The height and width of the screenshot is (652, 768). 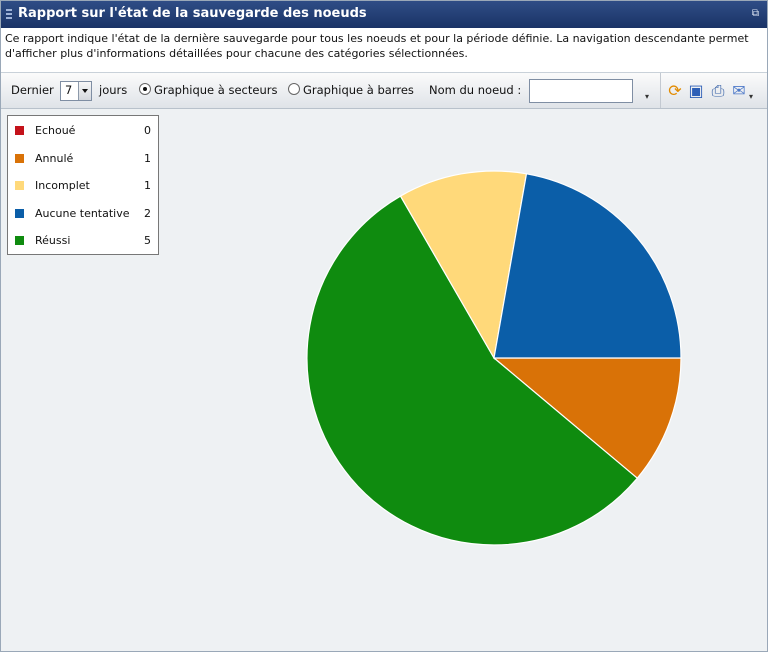 What do you see at coordinates (83, 241) in the screenshot?
I see `legend-item: Réussi 5` at bounding box center [83, 241].